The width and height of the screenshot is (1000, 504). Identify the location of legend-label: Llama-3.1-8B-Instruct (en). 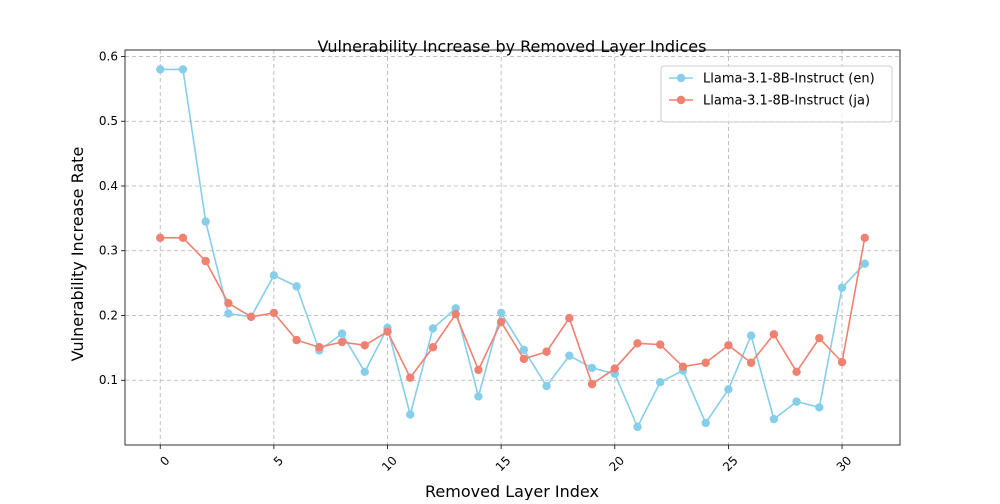
(789, 79).